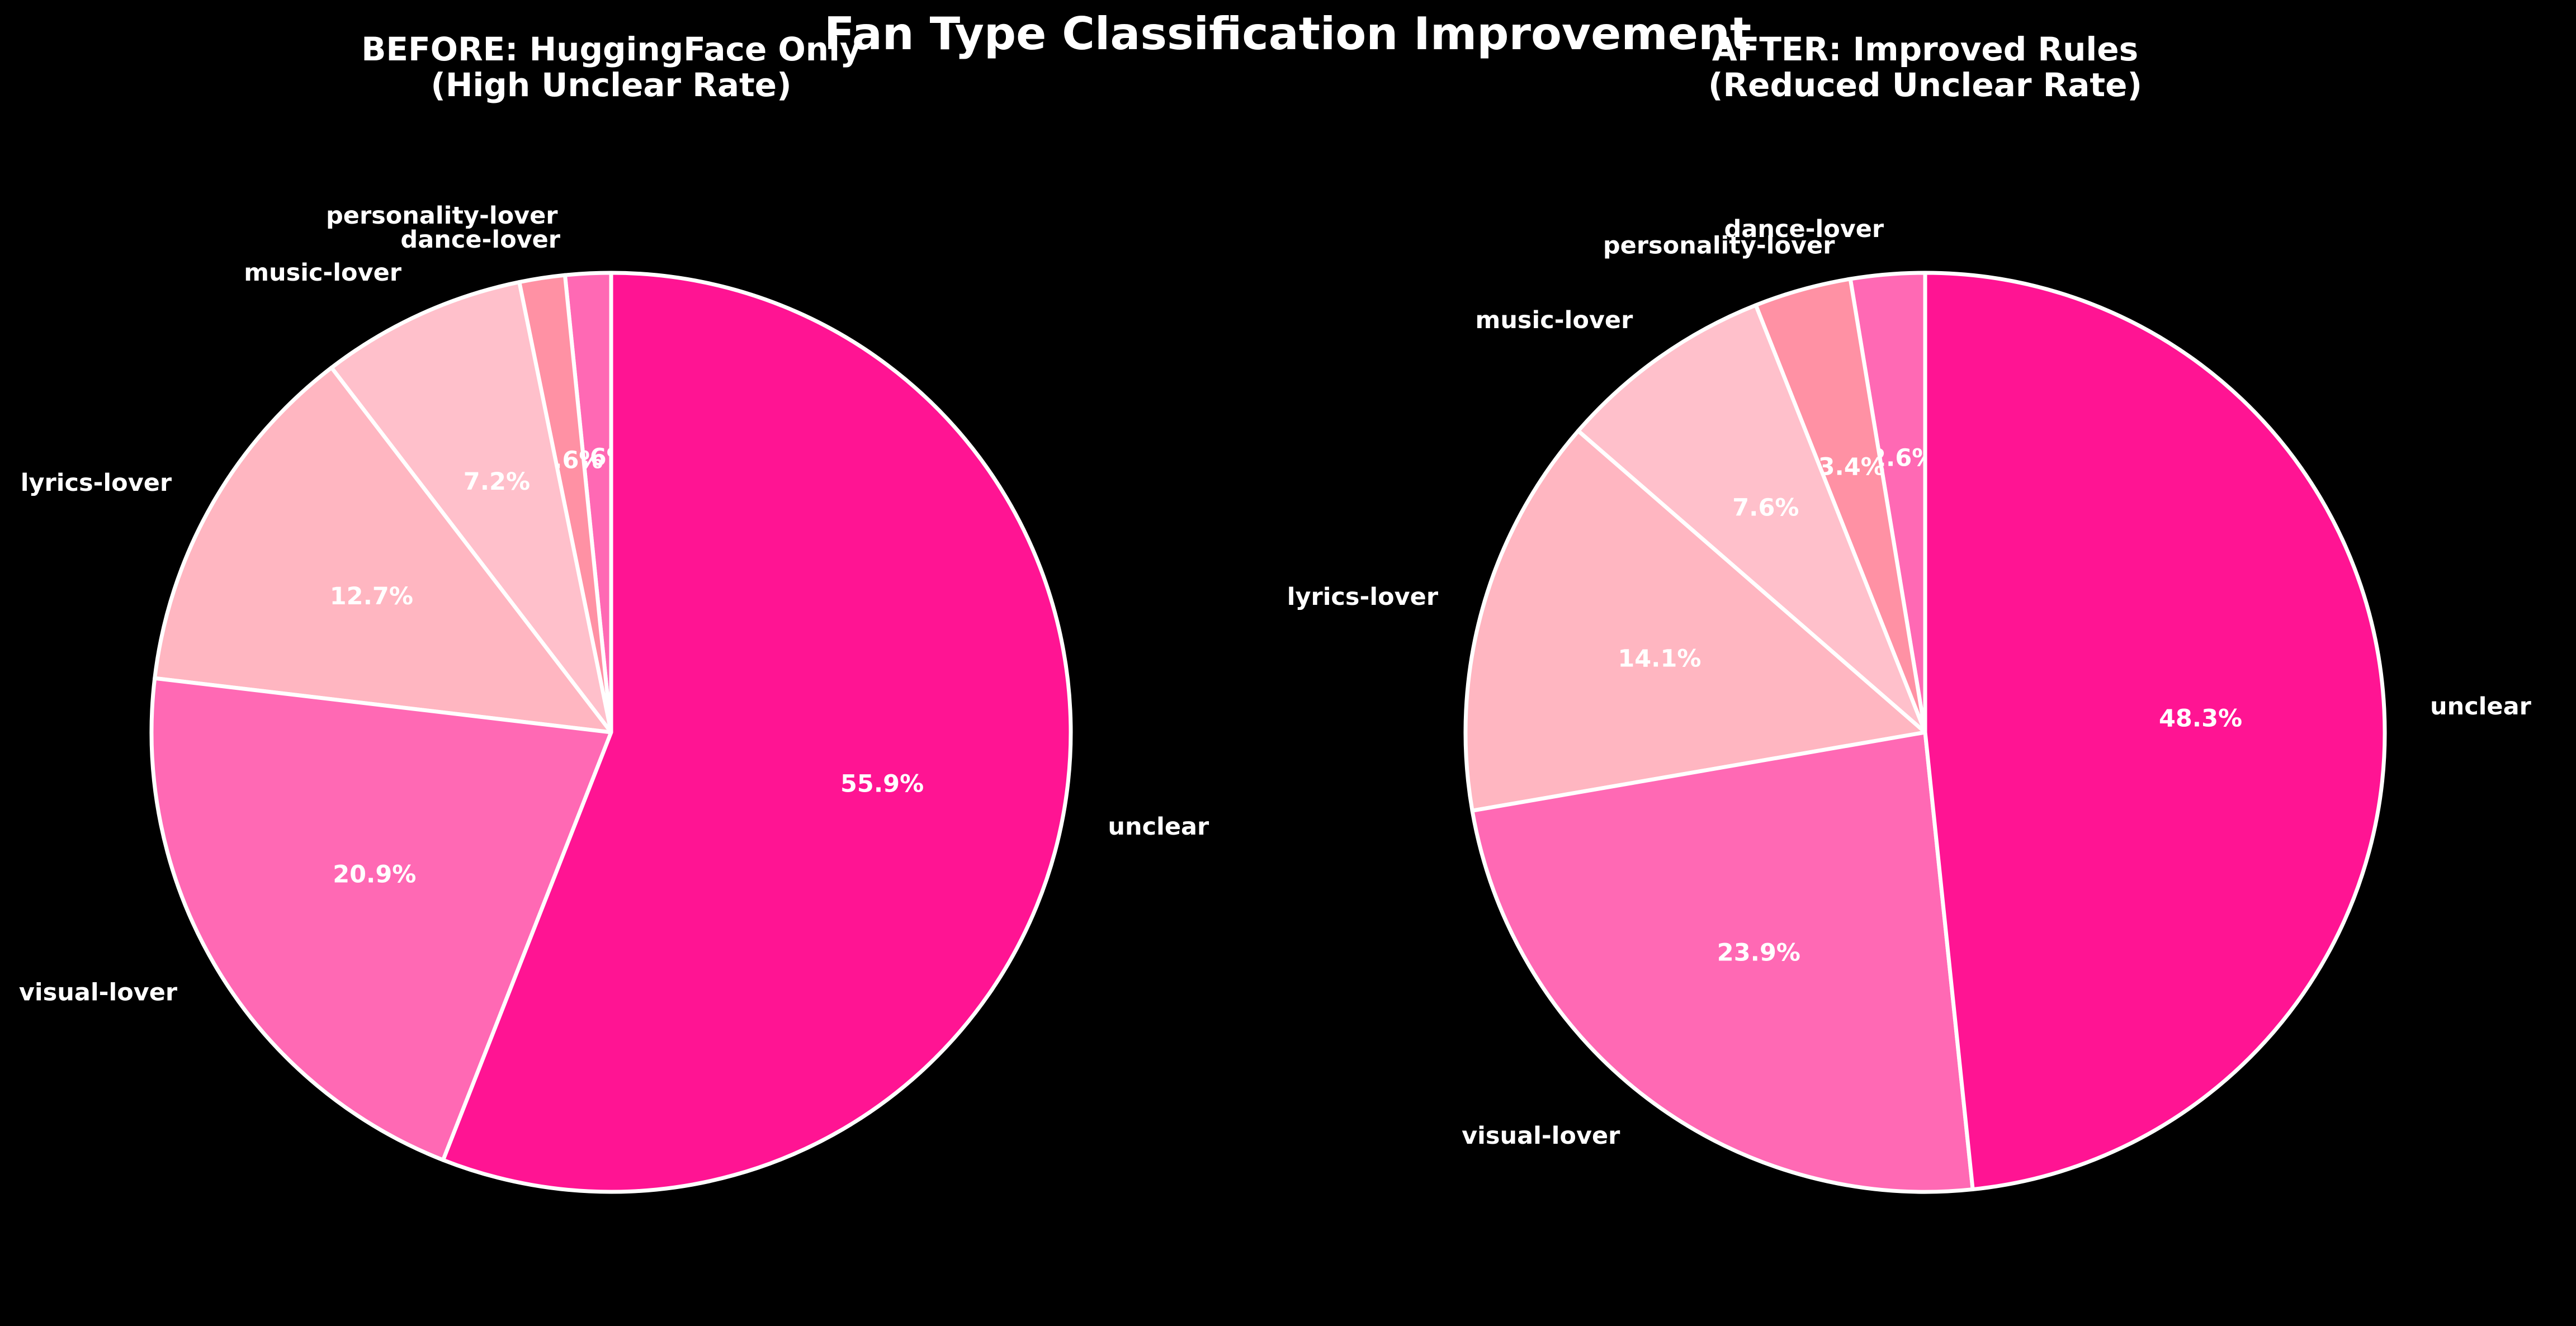 The image size is (2576, 1326). I want to click on slice-percent-visual-lover: 20.9%, so click(374, 874).